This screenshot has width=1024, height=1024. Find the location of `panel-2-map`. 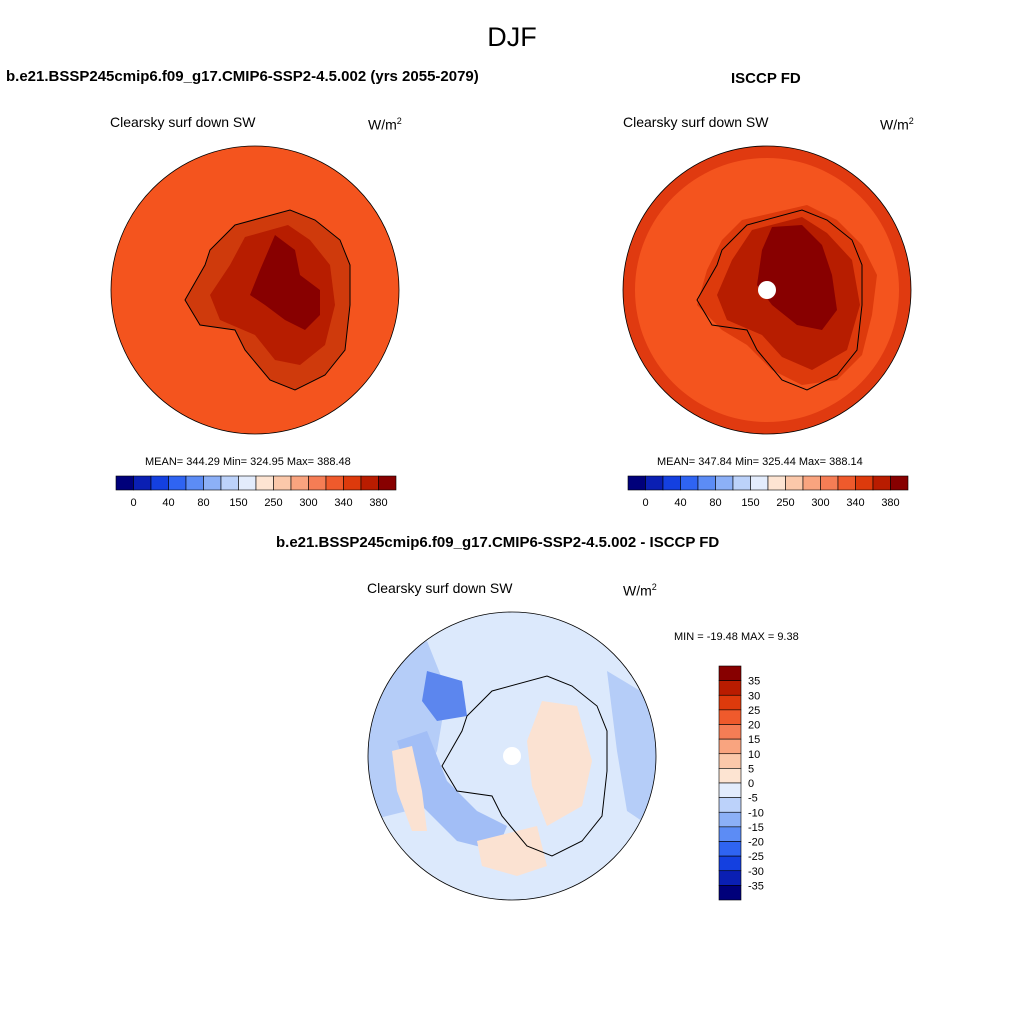

panel-2-map is located at coordinates (767, 290).